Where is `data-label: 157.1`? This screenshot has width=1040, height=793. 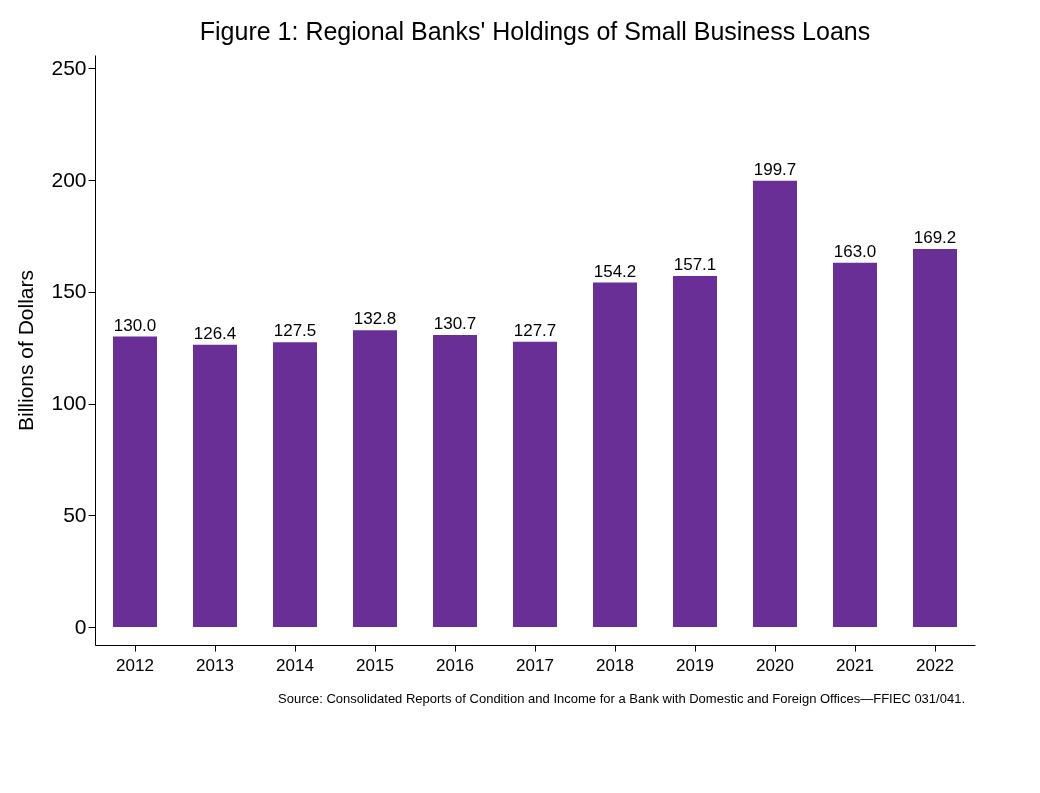 data-label: 157.1 is located at coordinates (695, 265).